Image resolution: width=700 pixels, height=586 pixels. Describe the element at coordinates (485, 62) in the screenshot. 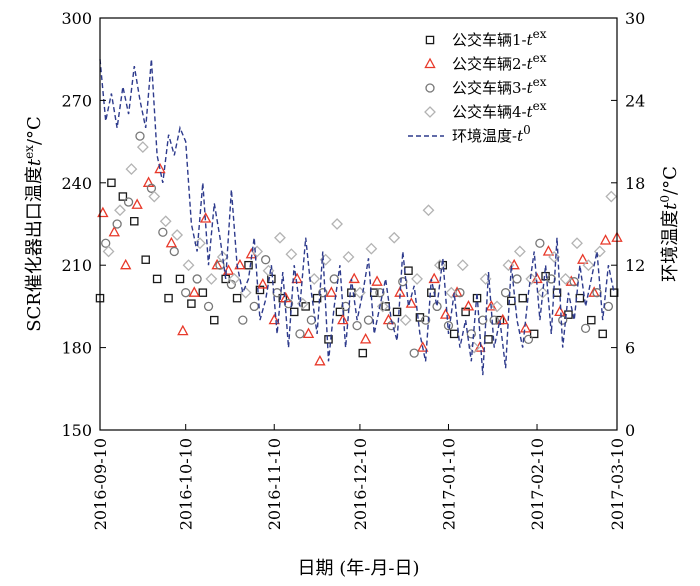

I see `legend-item: 公交车辆2-tex` at that location.